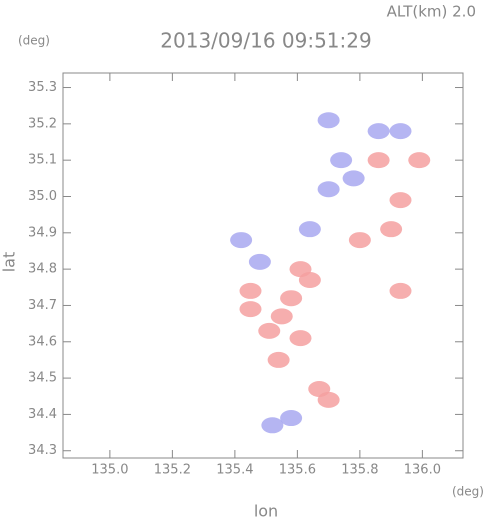  Describe the element at coordinates (9, 262) in the screenshot. I see `y-axis-label: lat` at that location.